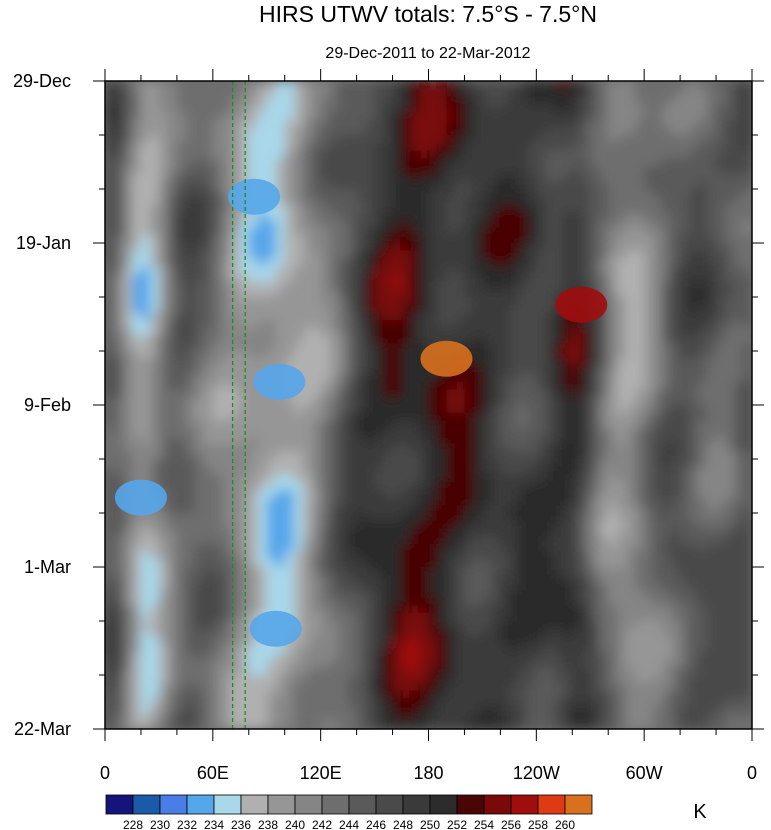 Image resolution: width=771 pixels, height=830 pixels. I want to click on colorbar-level-label: 254, so click(484, 824).